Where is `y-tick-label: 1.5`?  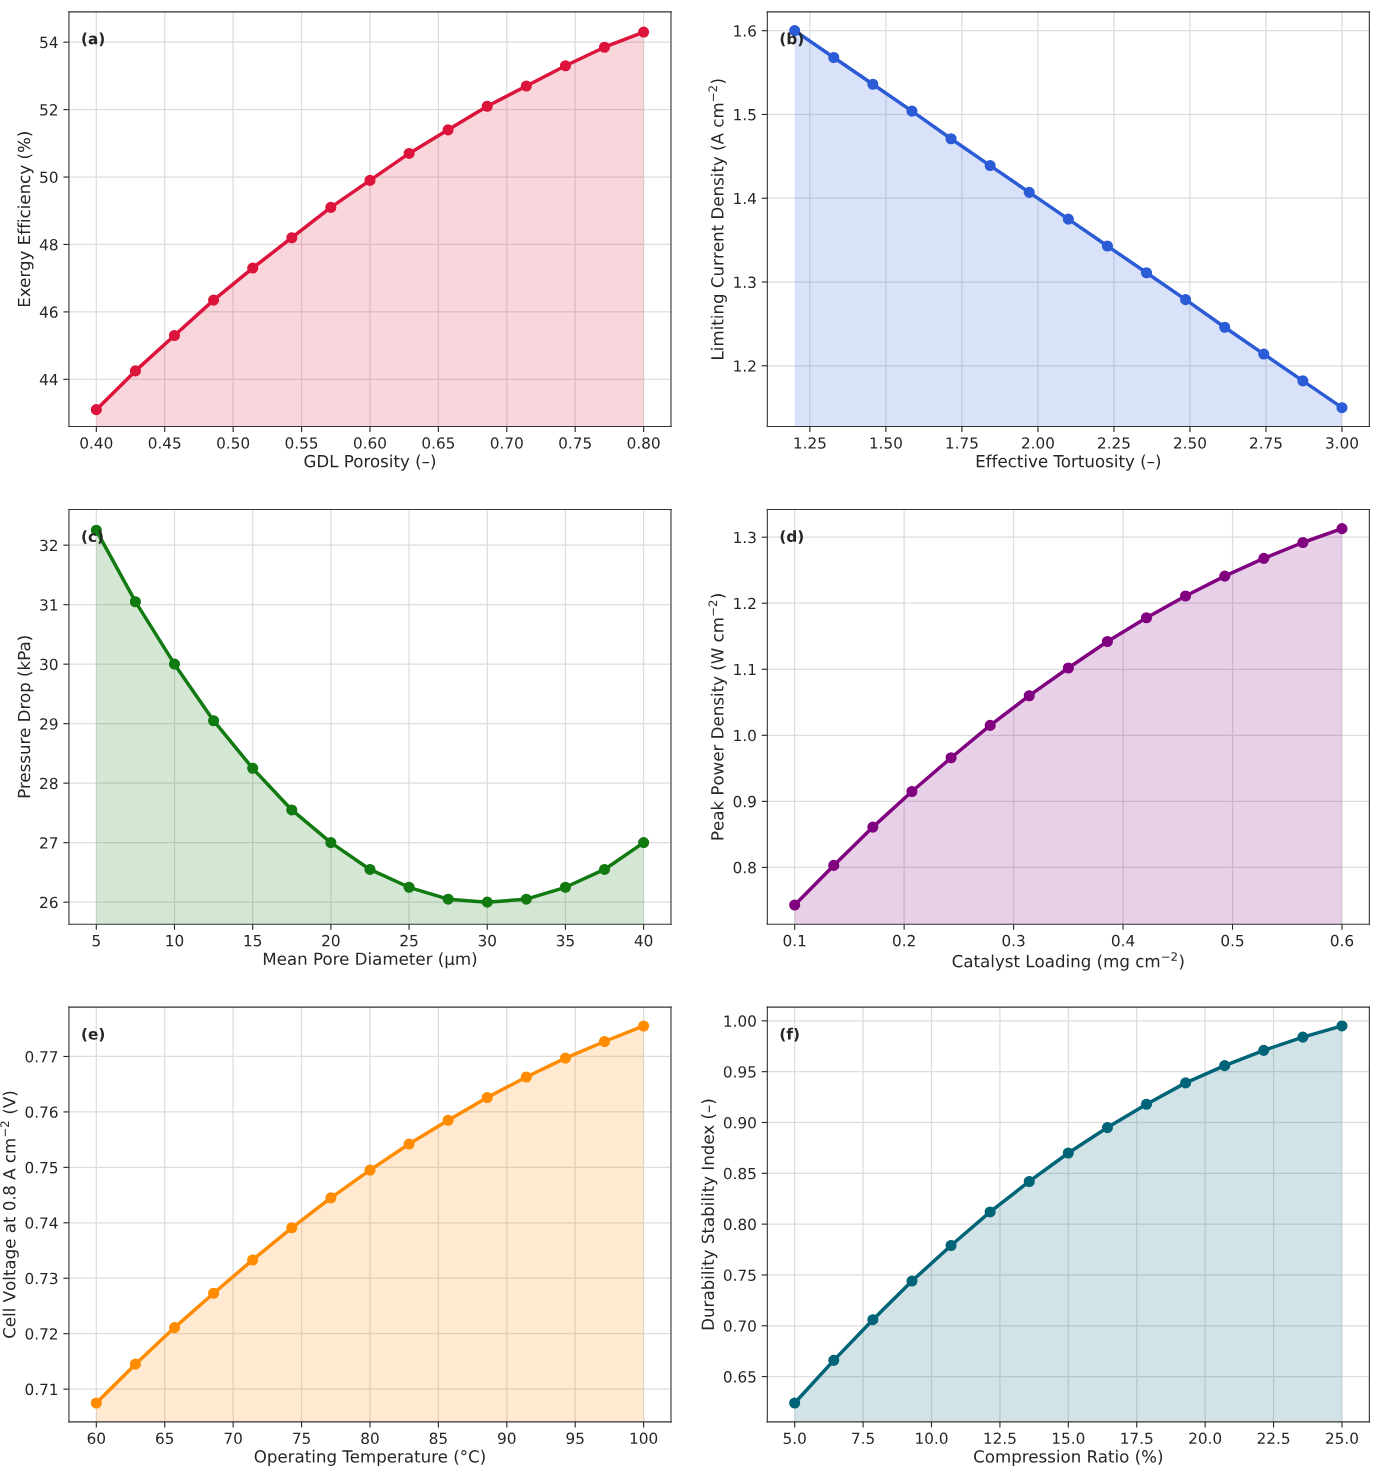
y-tick-label: 1.5 is located at coordinates (745, 115).